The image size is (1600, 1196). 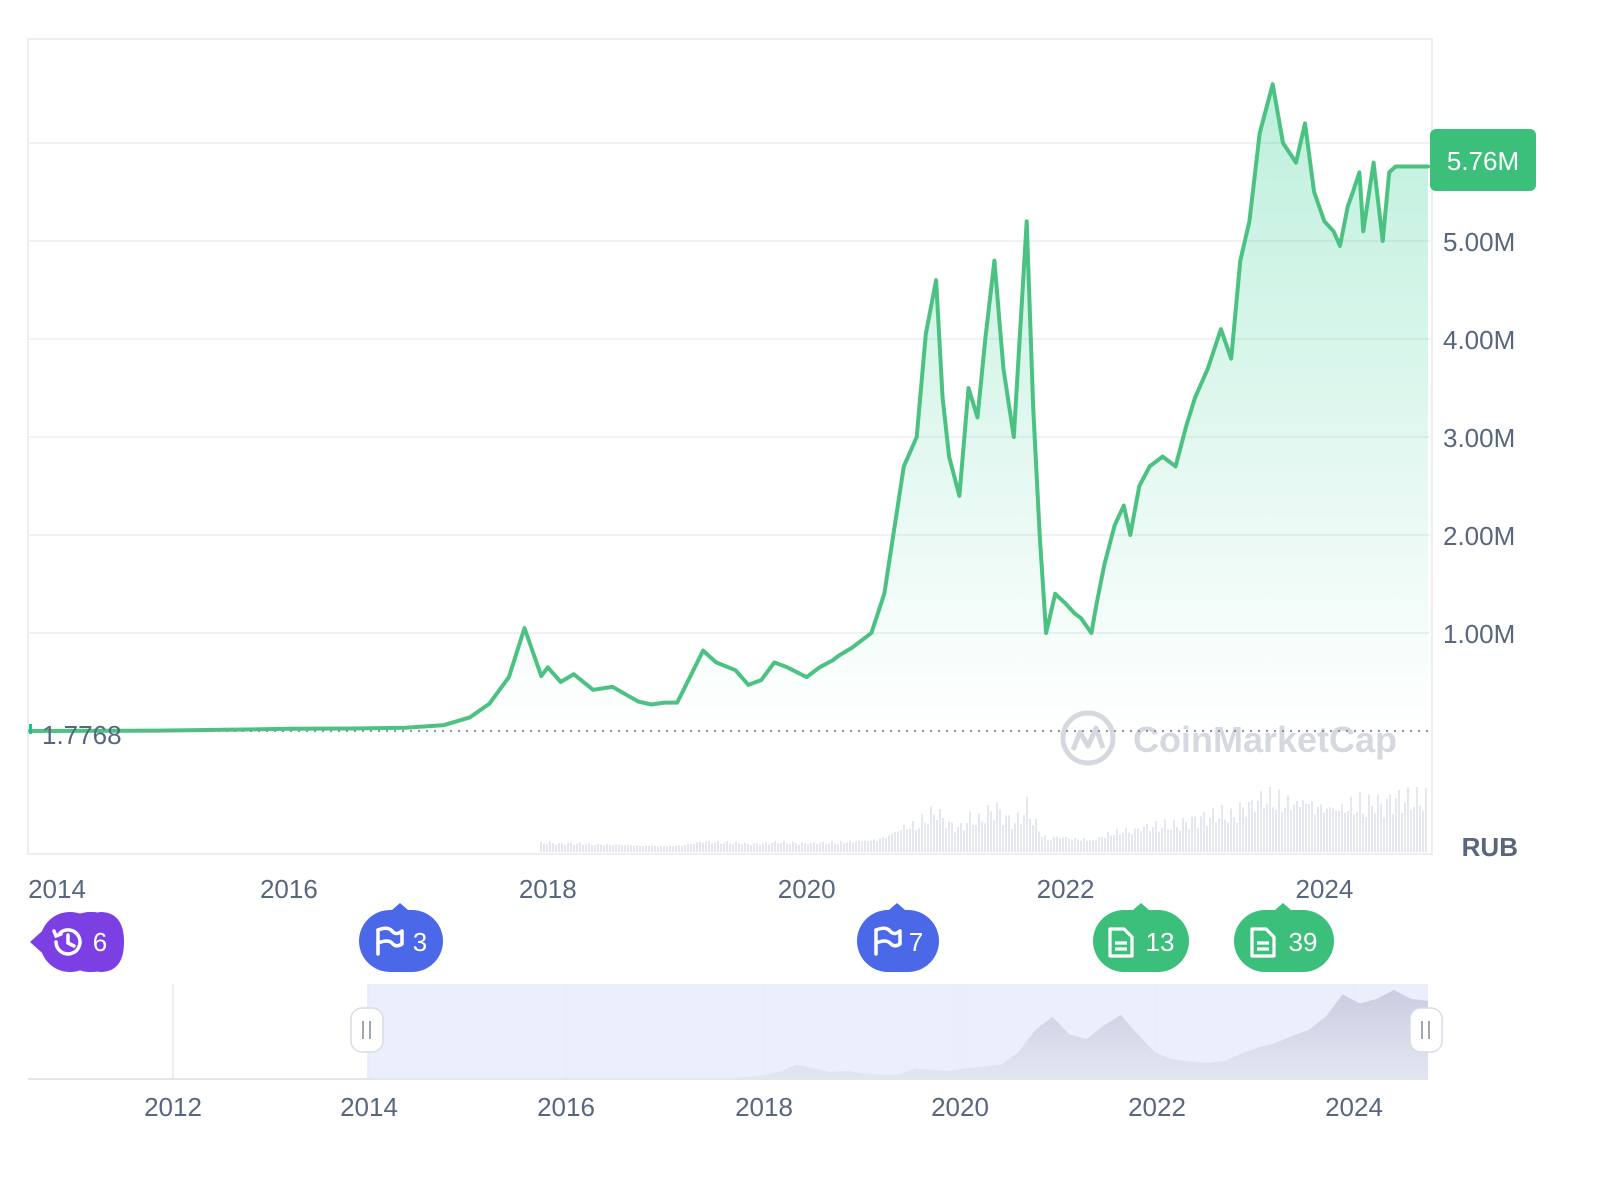 What do you see at coordinates (367, 1030) in the screenshot?
I see `navigator-handle-left` at bounding box center [367, 1030].